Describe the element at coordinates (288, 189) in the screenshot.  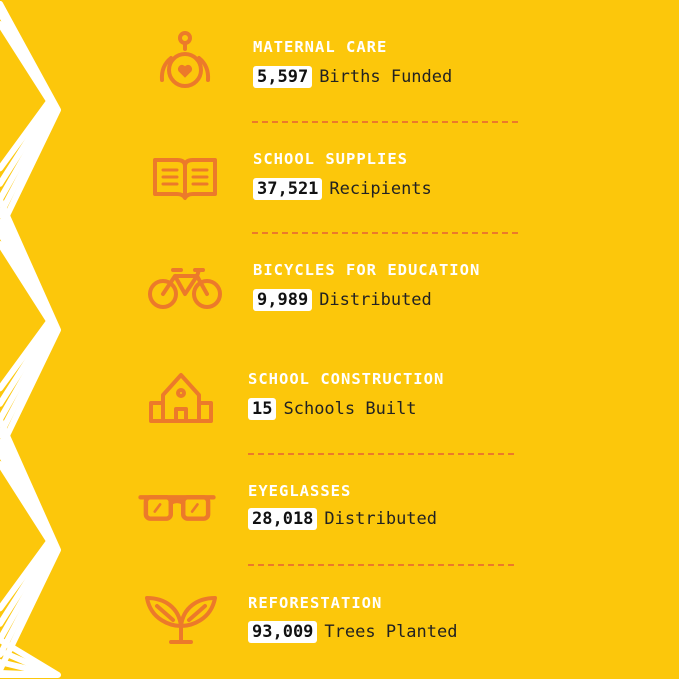
I see `item-number: 37,521` at that location.